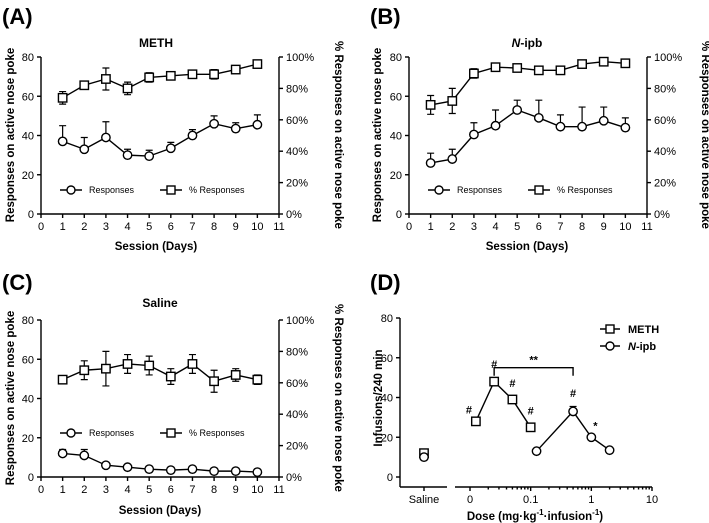 The image size is (709, 523). Describe the element at coordinates (28, 58) in the screenshot. I see `y-tick-label-a: 80` at that location.